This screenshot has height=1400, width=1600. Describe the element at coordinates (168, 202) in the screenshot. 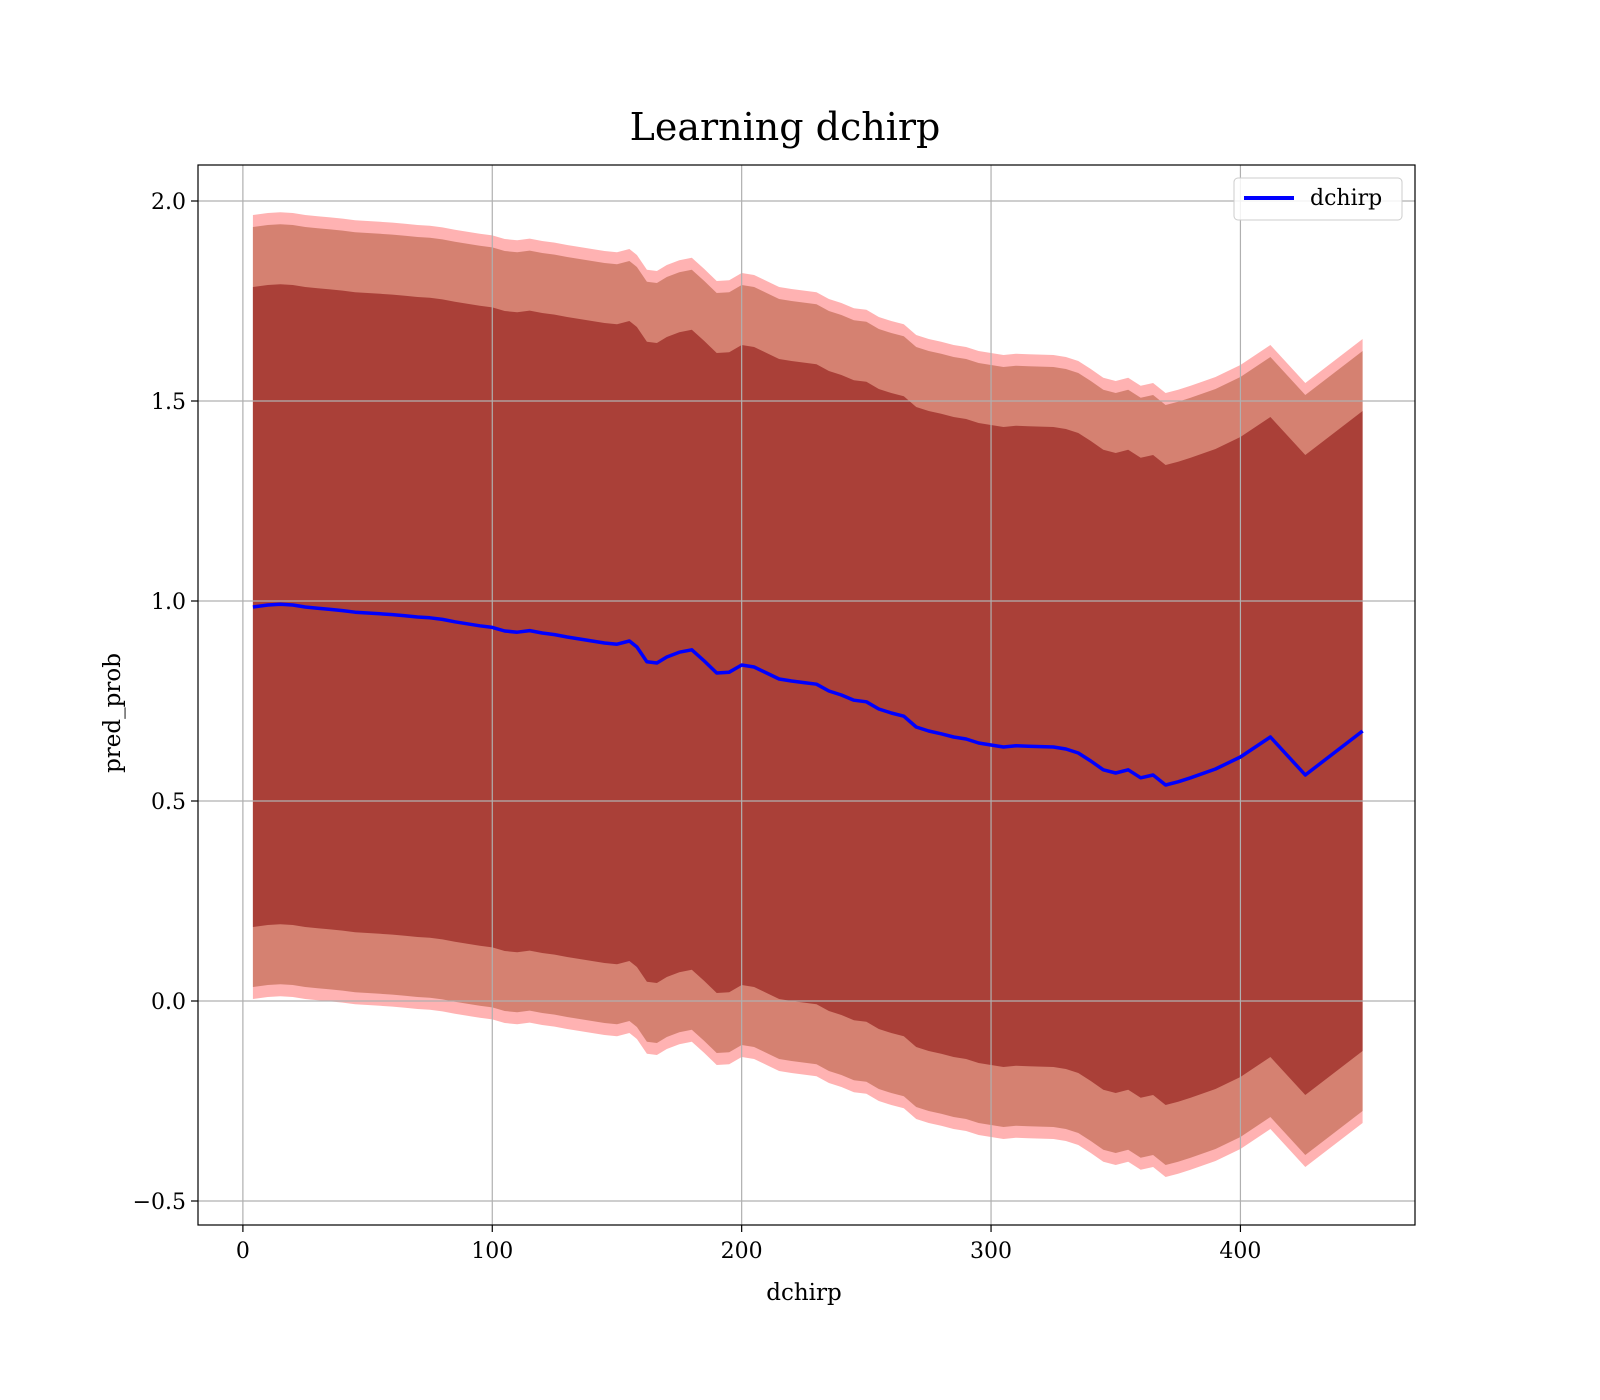

I see `y-tick-label: 2.0` at that location.